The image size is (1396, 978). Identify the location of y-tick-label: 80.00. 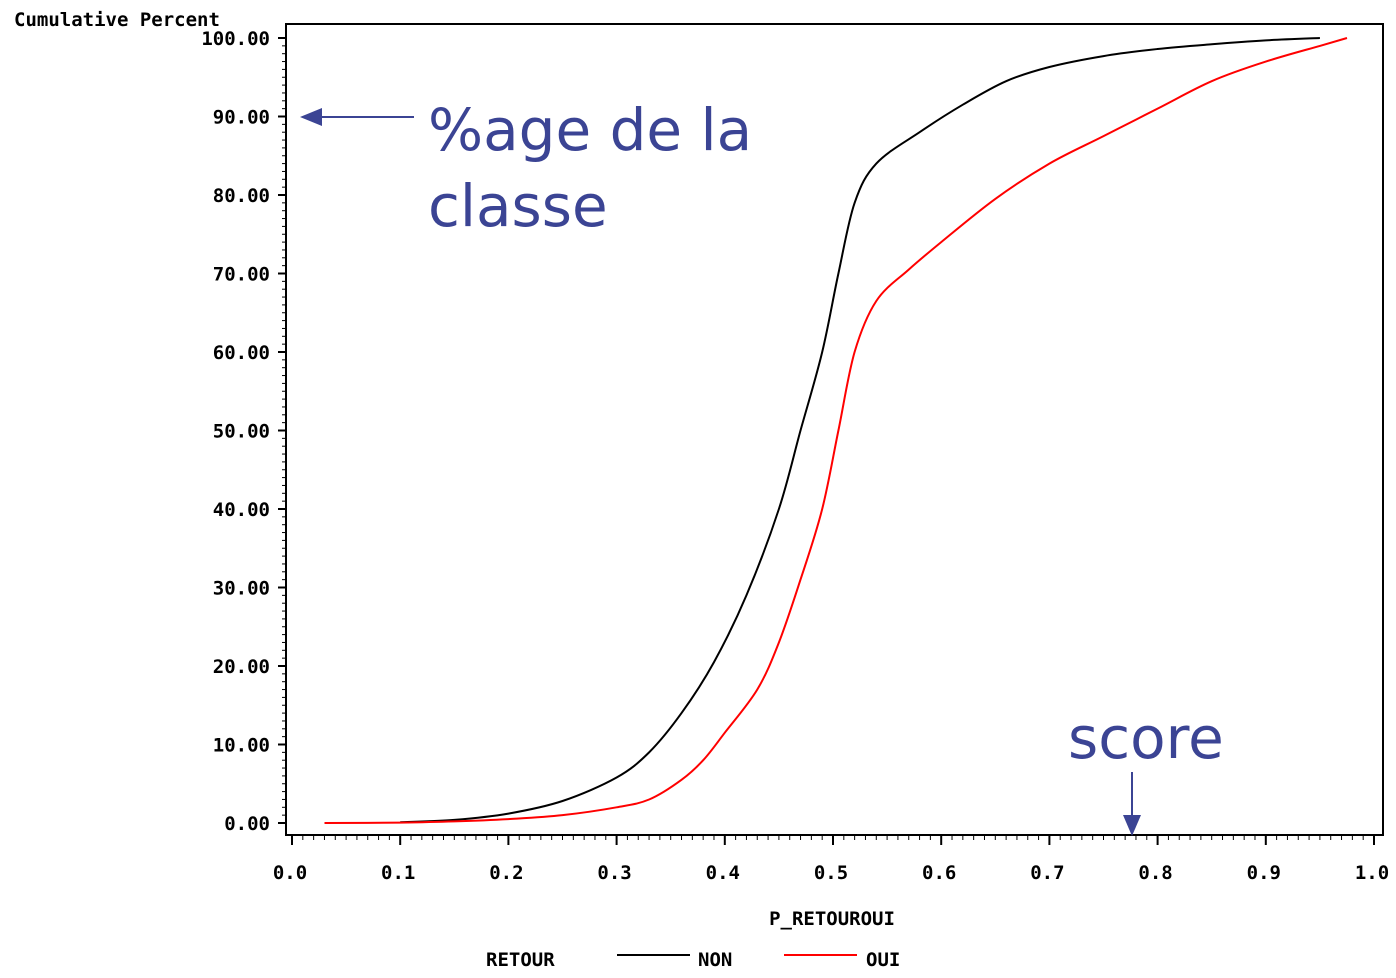
(241, 196).